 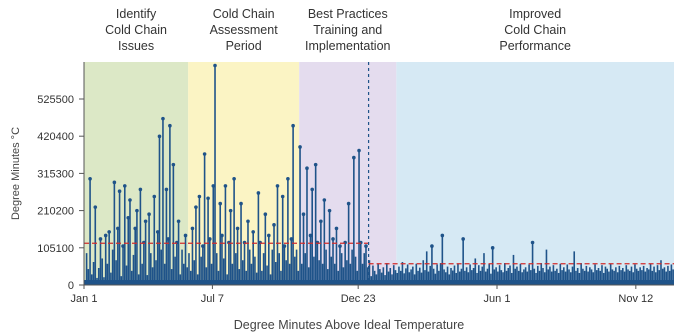 I want to click on x-tick-label-5: Nov 12, so click(x=635, y=299).